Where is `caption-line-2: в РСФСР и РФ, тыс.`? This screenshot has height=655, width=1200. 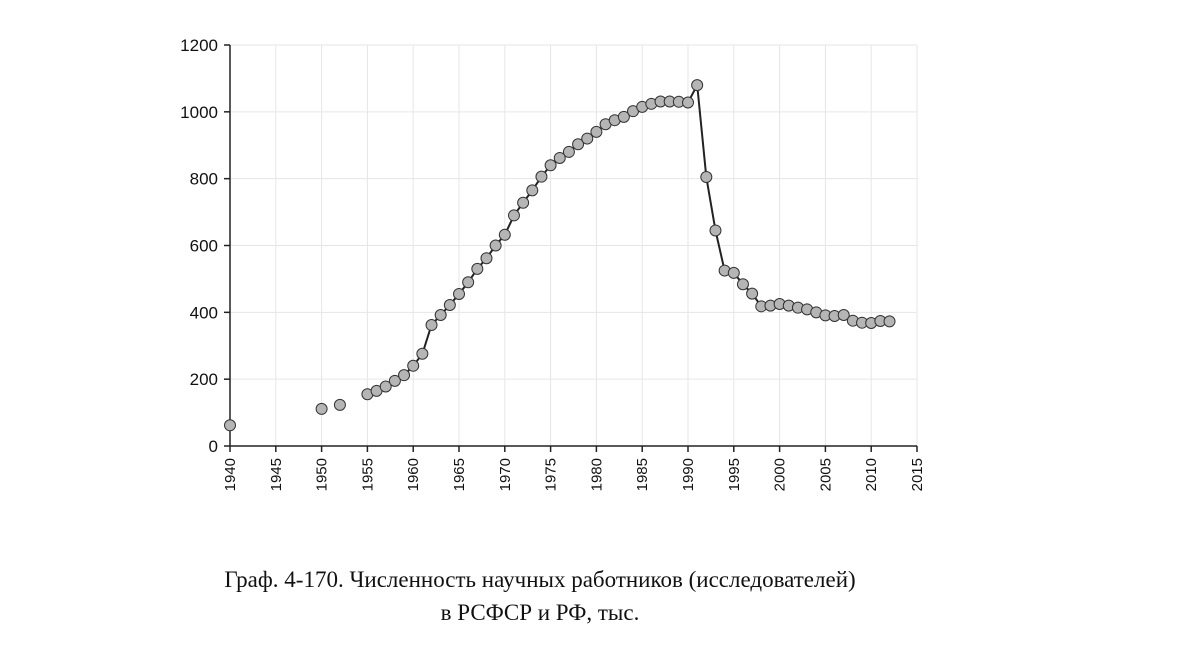 caption-line-2: в РСФСР и РФ, тыс. is located at coordinates (540, 612).